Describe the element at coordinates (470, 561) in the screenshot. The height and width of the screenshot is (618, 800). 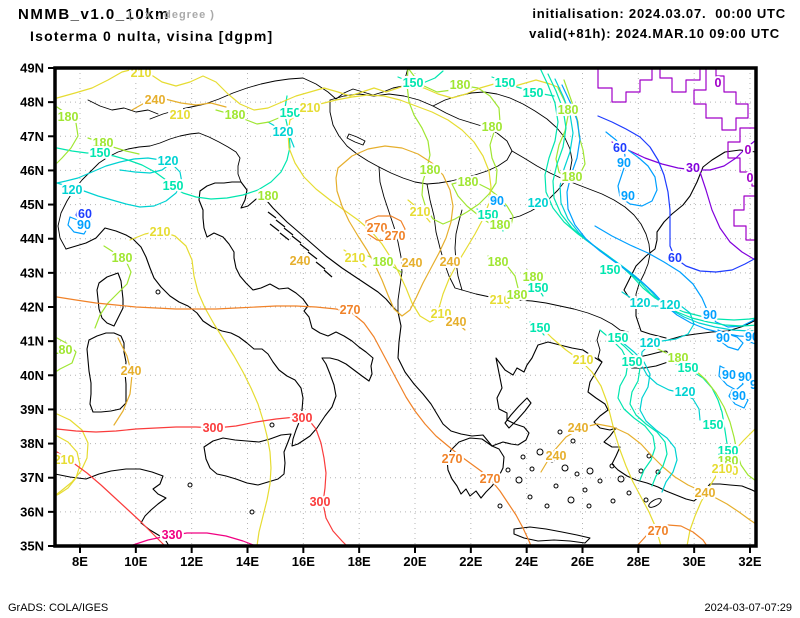
I see `lon-tick-label: 22E` at that location.